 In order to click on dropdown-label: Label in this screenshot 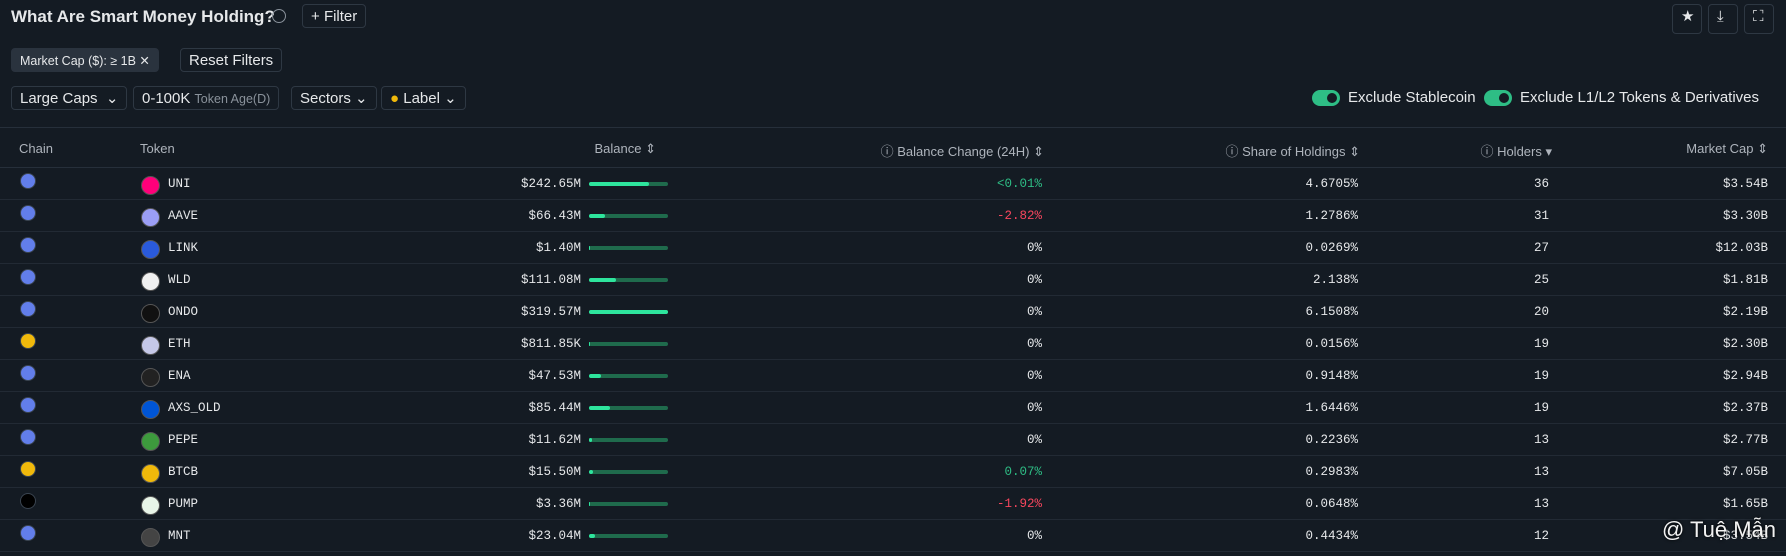, I will do `click(421, 98)`.